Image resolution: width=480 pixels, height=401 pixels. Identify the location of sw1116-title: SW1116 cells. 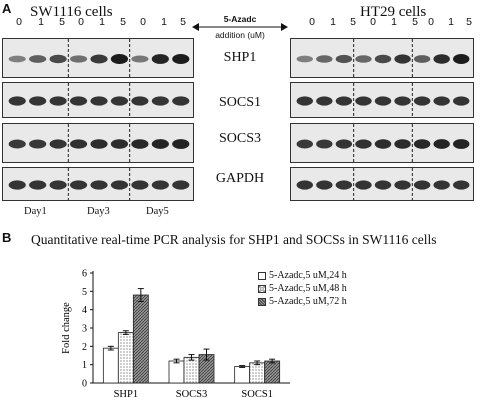
(71, 12).